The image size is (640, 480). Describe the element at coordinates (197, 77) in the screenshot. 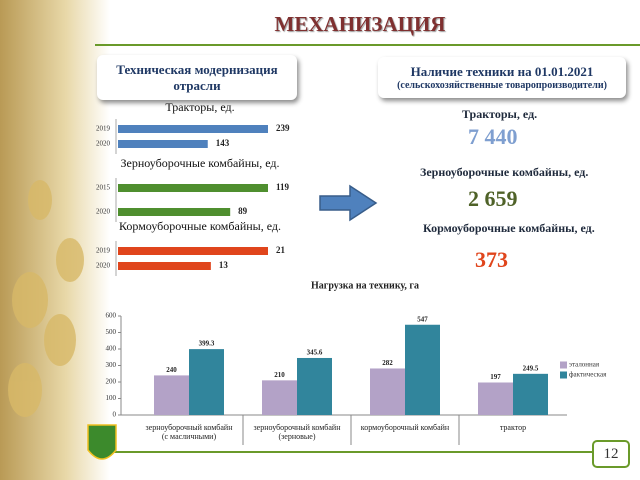

I see `left-box: Техническая модернизация отрасли` at that location.